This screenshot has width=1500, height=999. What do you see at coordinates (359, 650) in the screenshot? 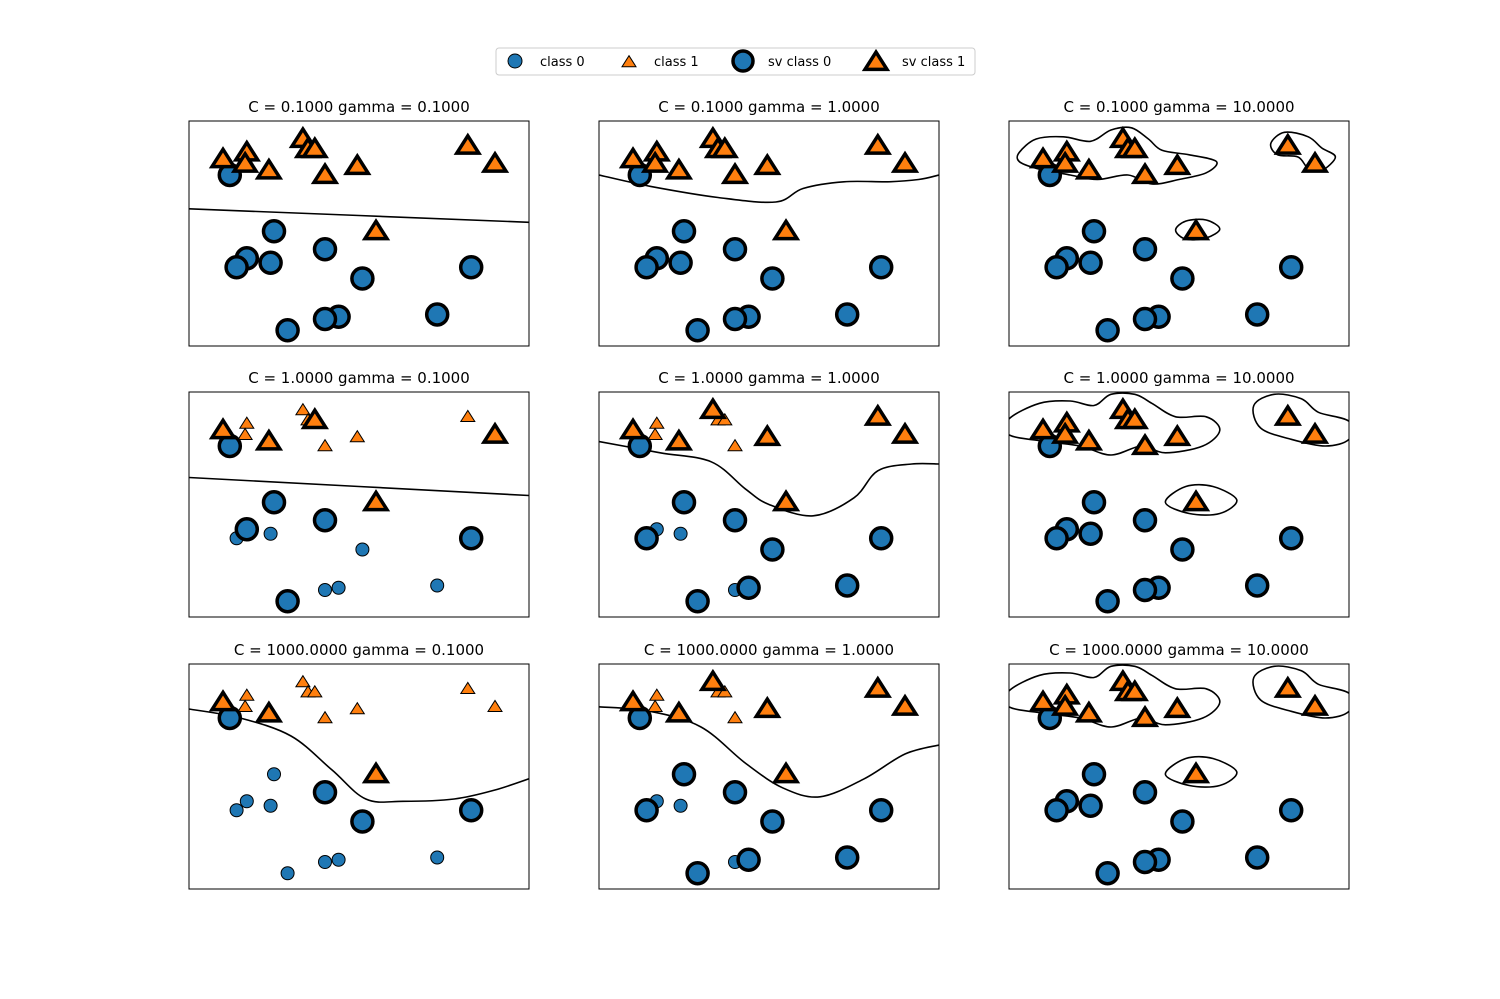
I see `subplot-title: C = 1000.0000 gamma = 0.1000` at bounding box center [359, 650].